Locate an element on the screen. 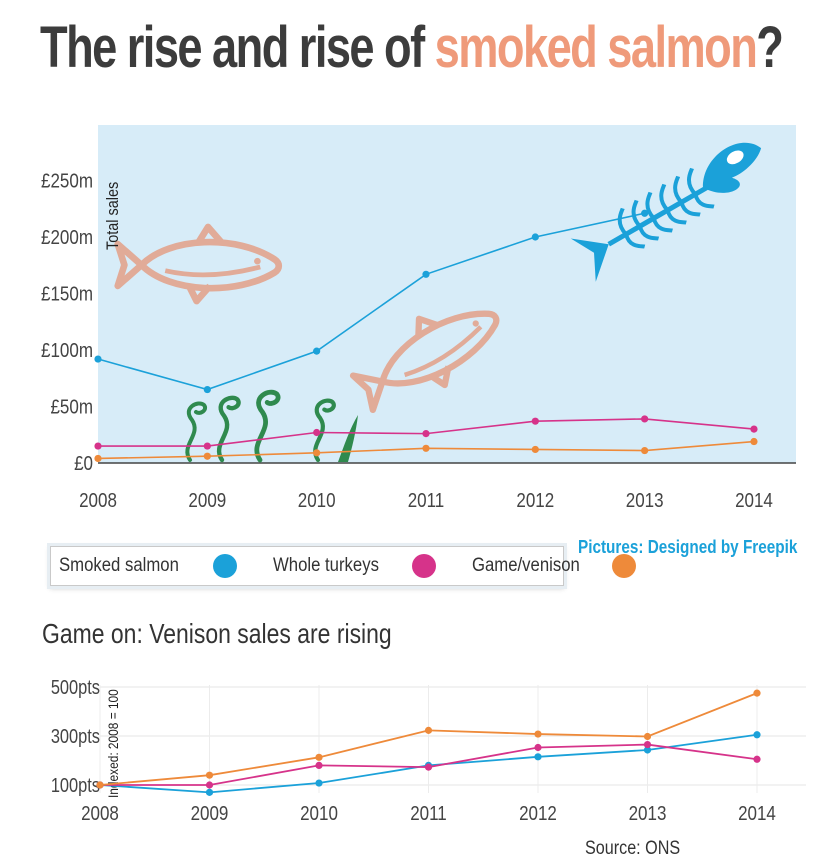 The image size is (839, 866). chart-legend: Smoked salmon Whole turkeys Game/venison is located at coordinates (343, 566).